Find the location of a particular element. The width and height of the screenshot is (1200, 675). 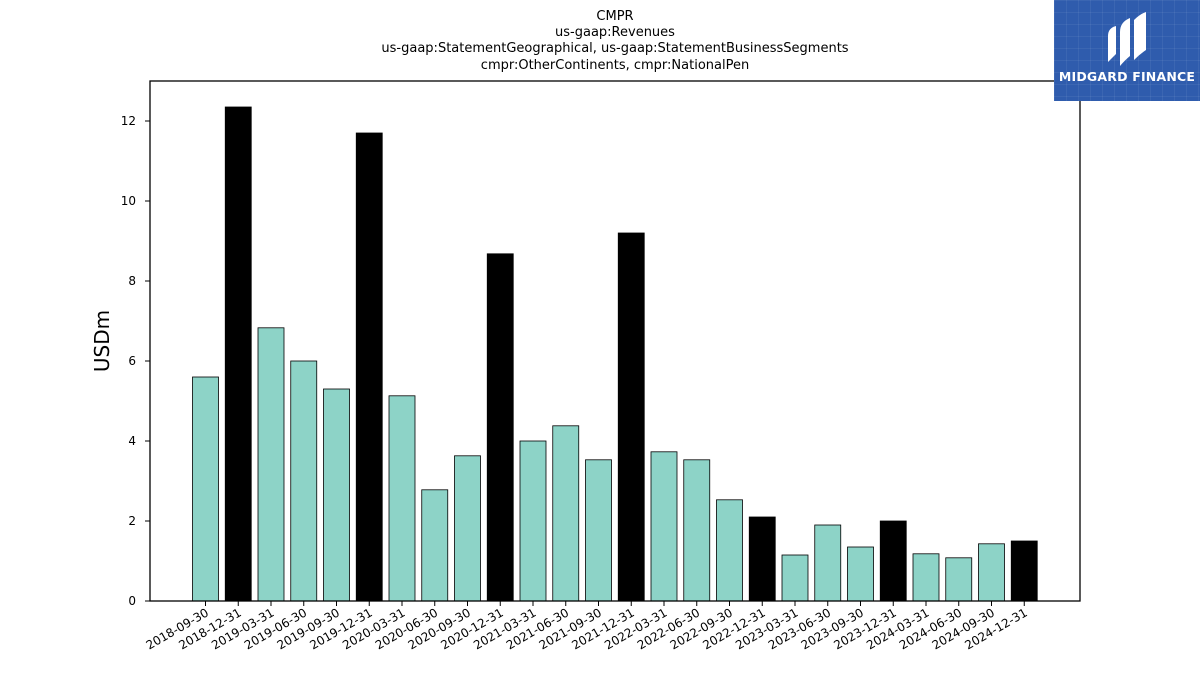

y-tick-label: 2 is located at coordinates (132, 521).